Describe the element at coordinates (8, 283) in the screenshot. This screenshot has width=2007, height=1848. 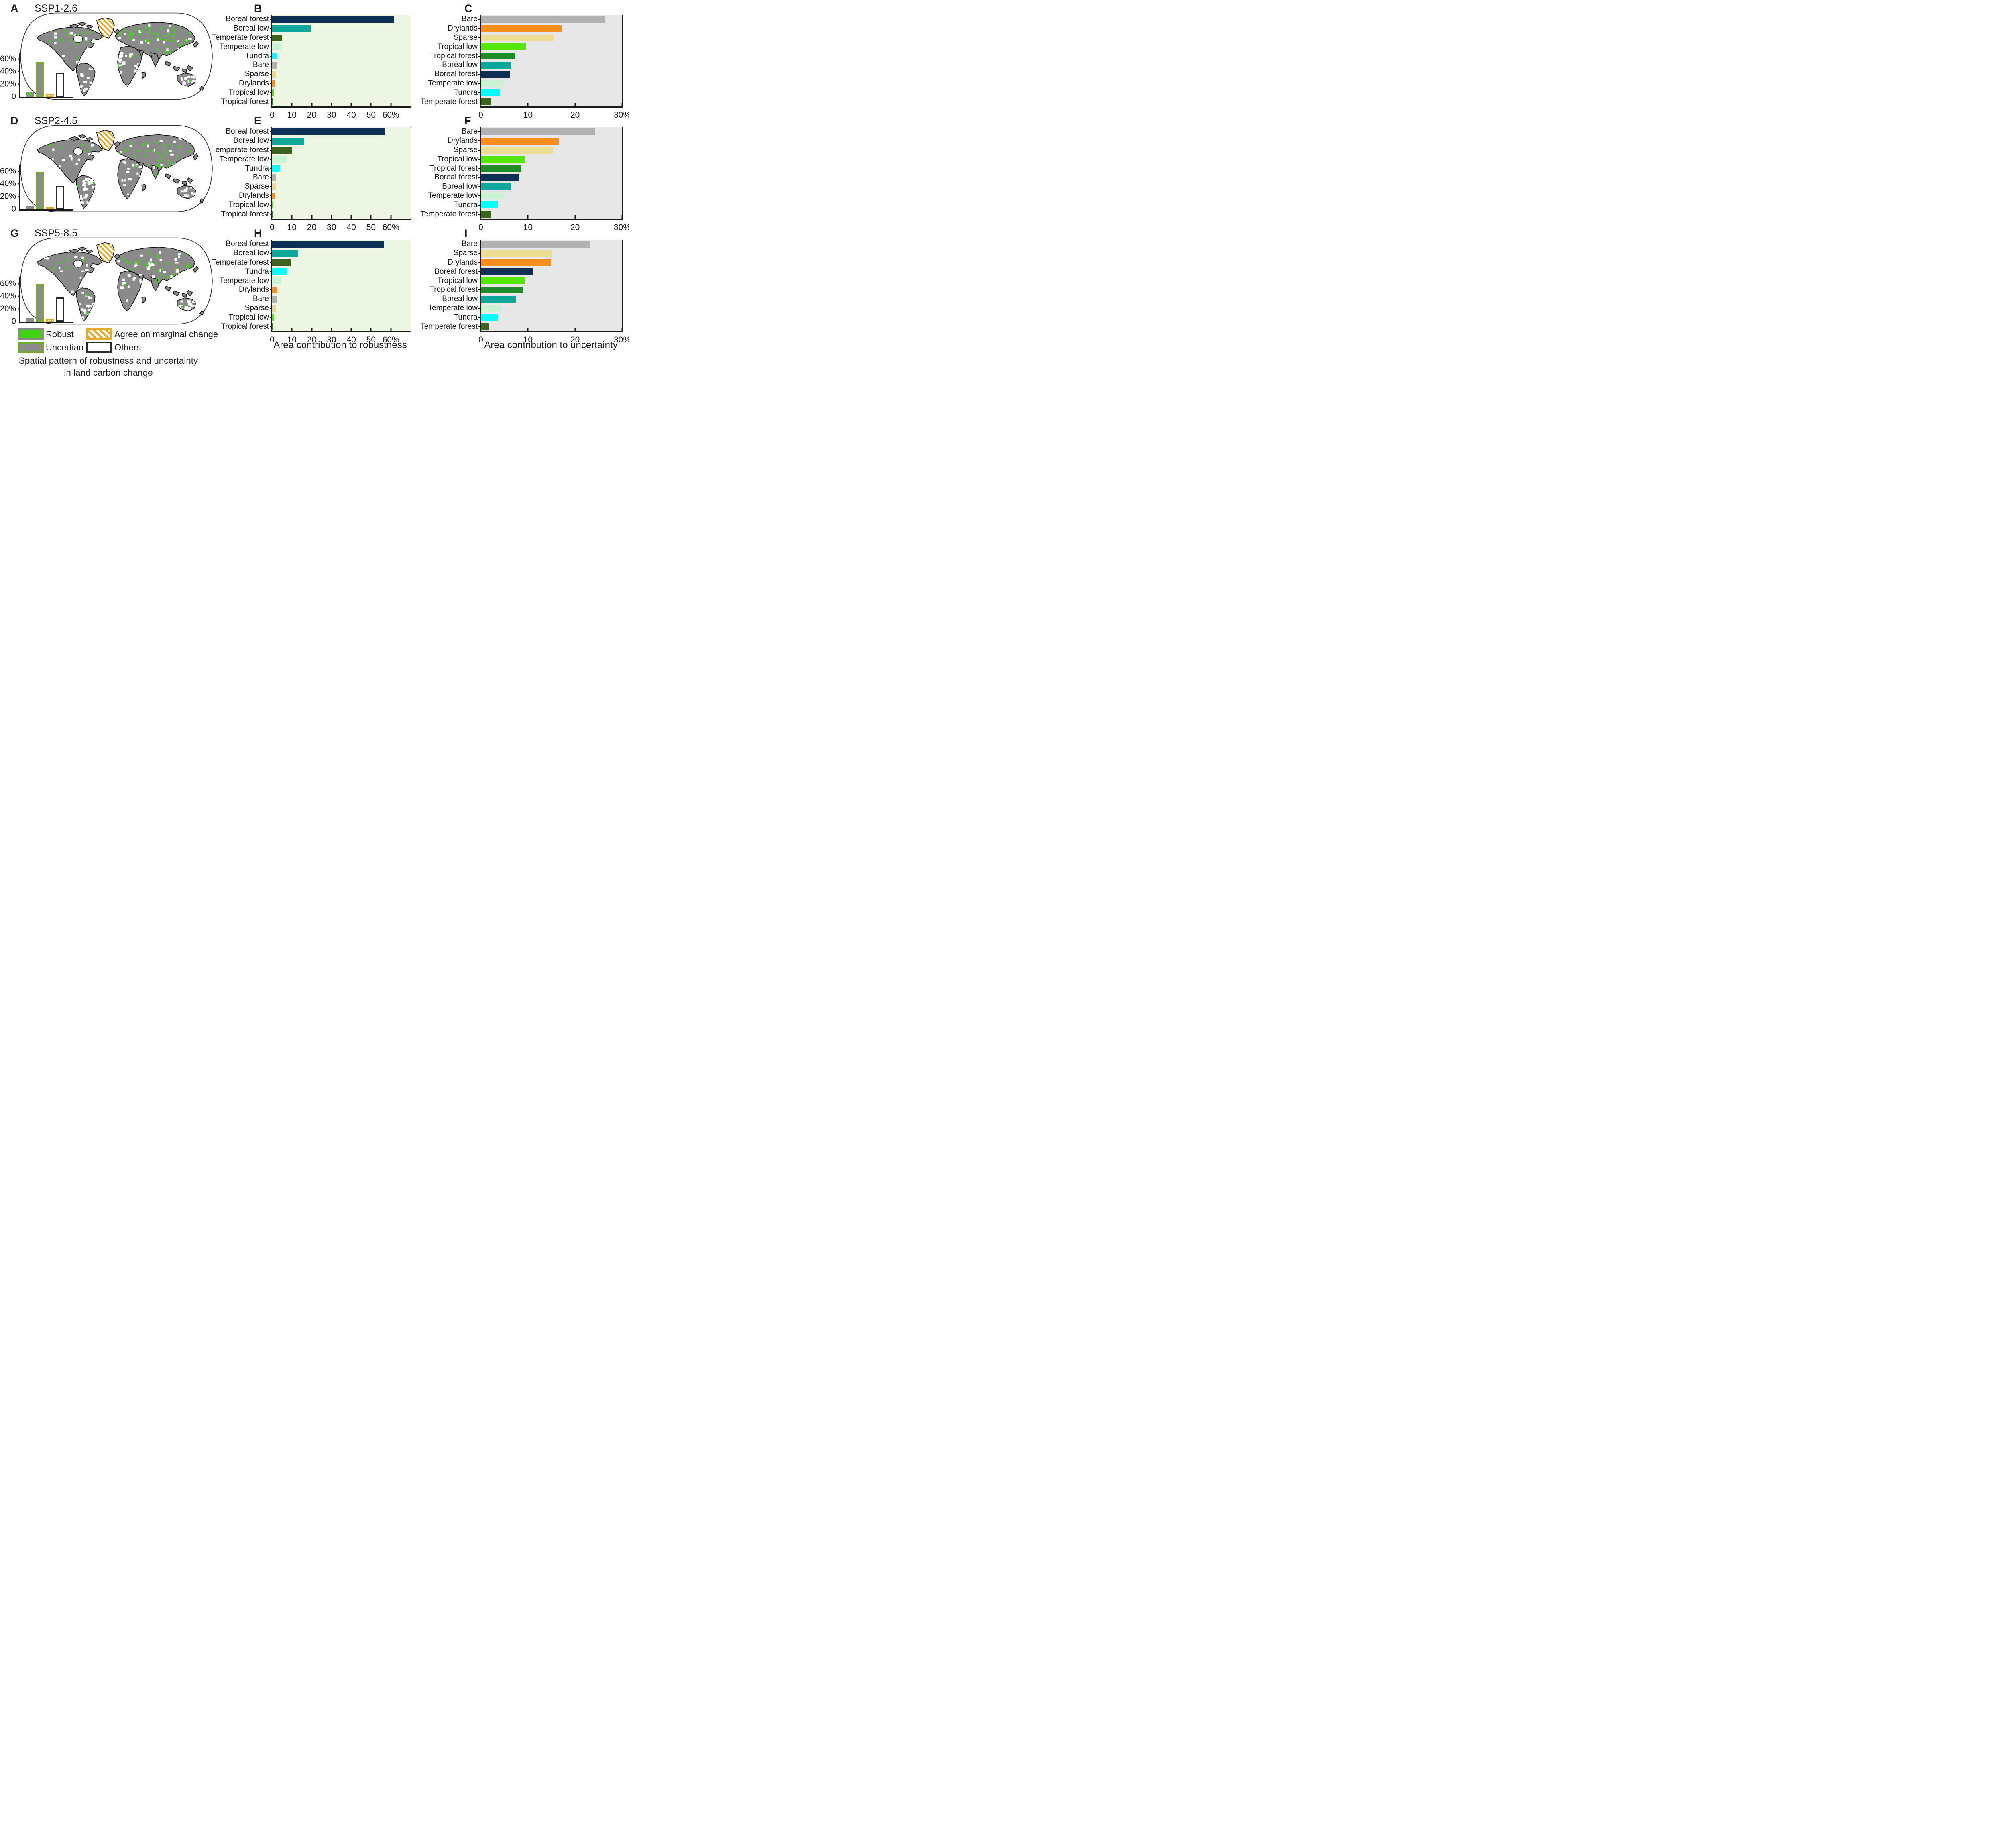
I see `inset-y-tick-label: 60%` at that location.